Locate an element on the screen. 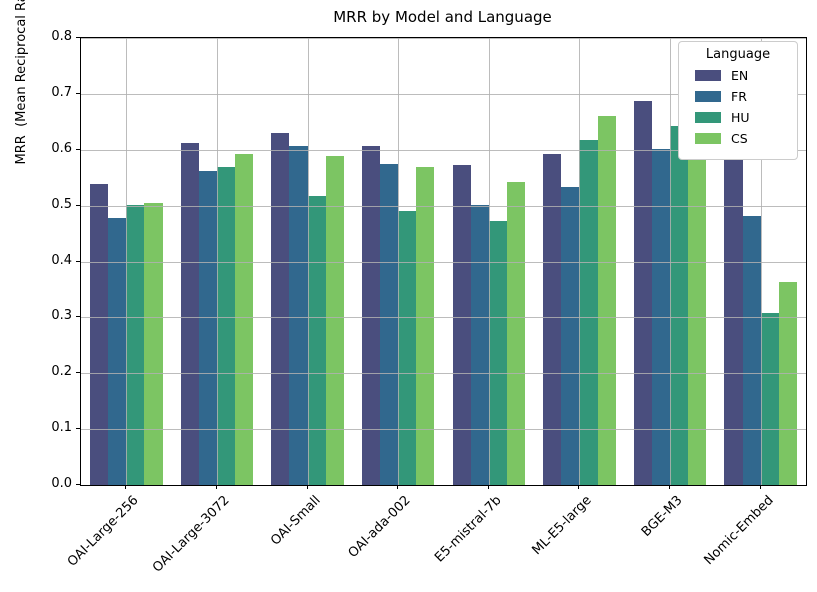 The width and height of the screenshot is (817, 592). bar-hu-bge-m3 is located at coordinates (679, 305).